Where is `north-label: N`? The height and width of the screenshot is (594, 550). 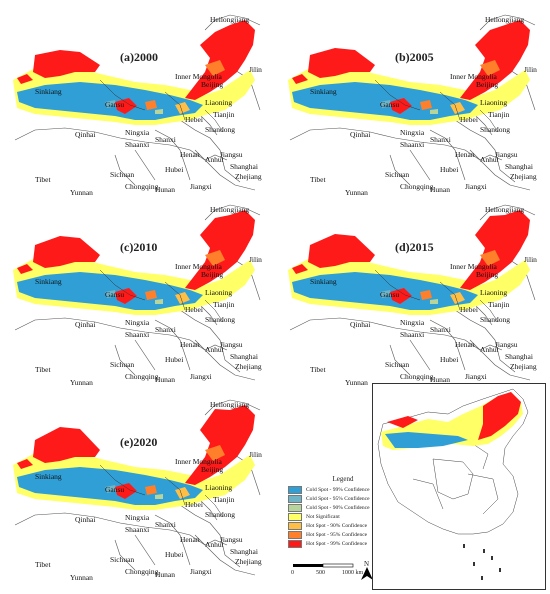 north-label: N is located at coordinates (367, 564).